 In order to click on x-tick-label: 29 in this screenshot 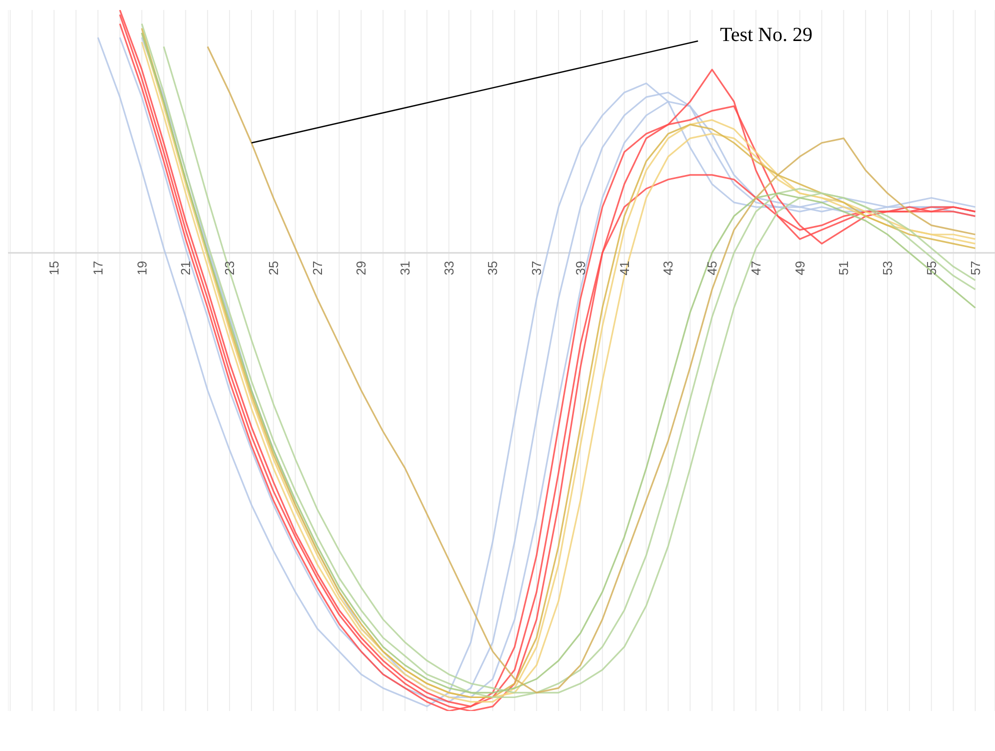, I will do `click(361, 268)`.